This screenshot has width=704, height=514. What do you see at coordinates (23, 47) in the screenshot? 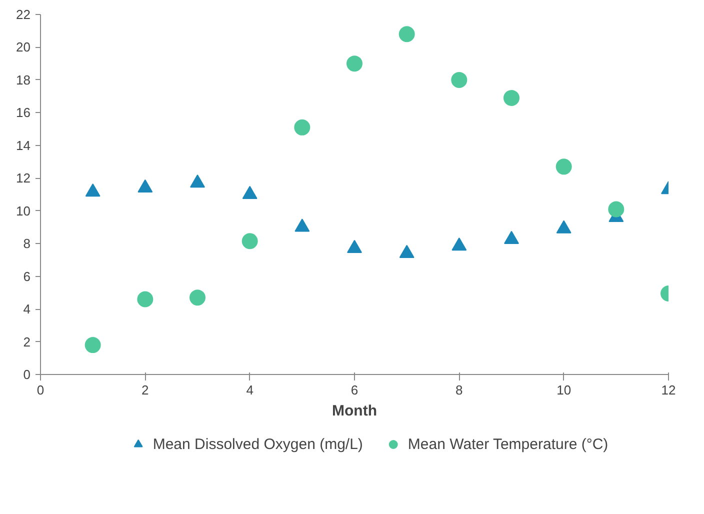
I see `y-tick-label: 20` at bounding box center [23, 47].